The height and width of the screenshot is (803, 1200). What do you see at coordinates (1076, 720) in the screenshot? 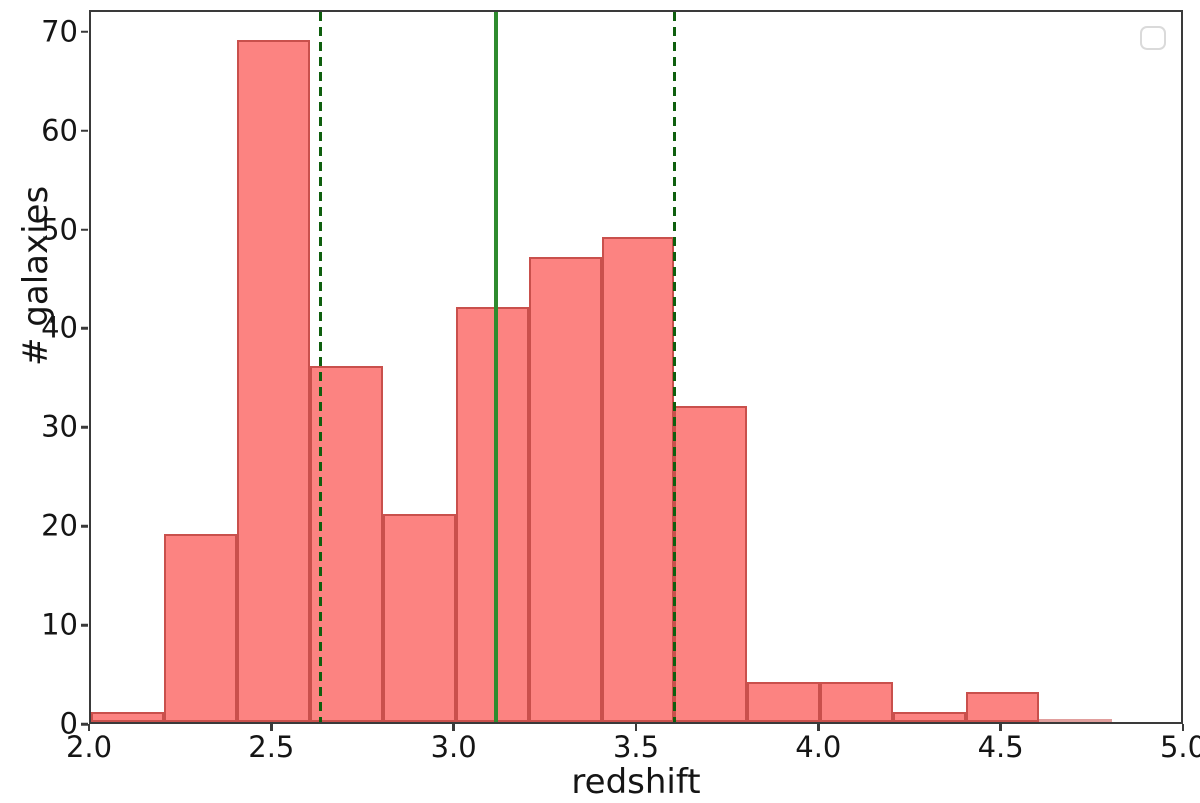
I see `histogram-bar-zero` at bounding box center [1076, 720].